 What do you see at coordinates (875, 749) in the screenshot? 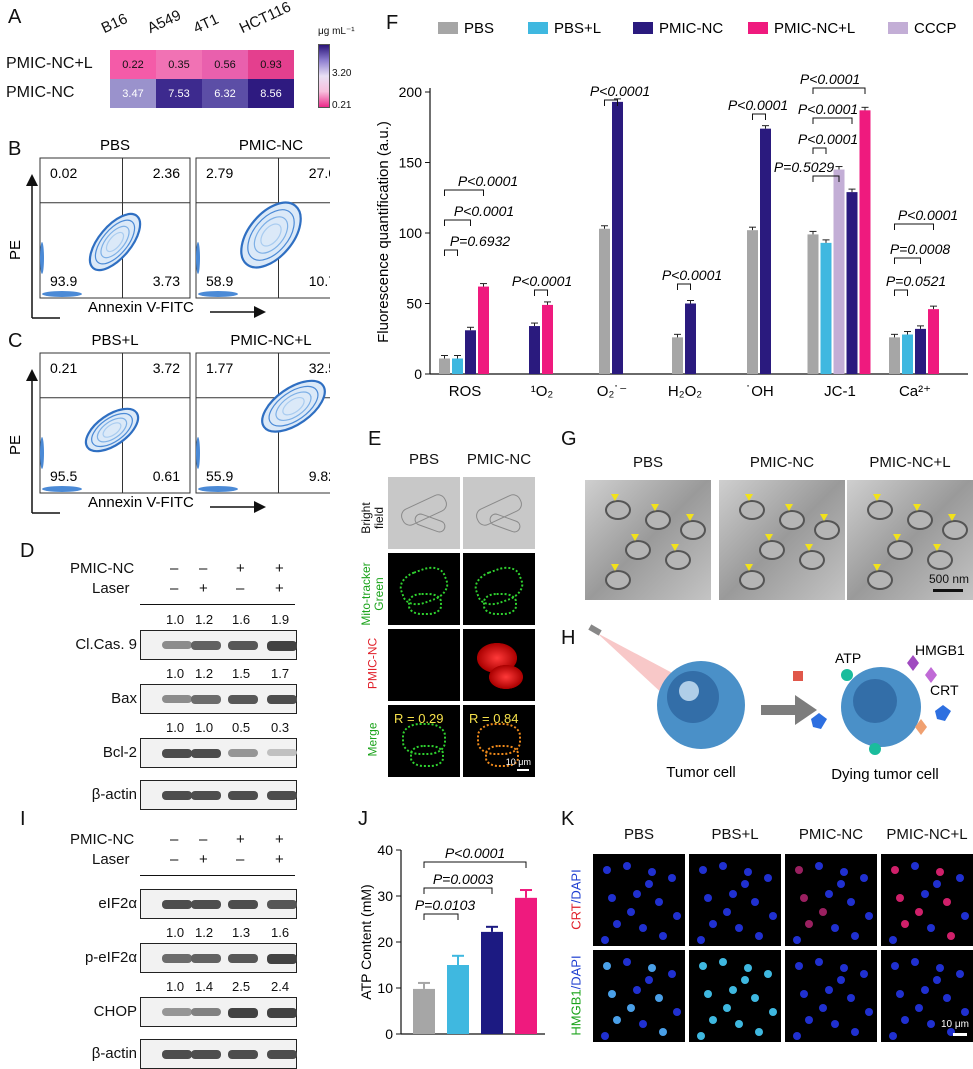
I see `atp-molecule-icon` at bounding box center [875, 749].